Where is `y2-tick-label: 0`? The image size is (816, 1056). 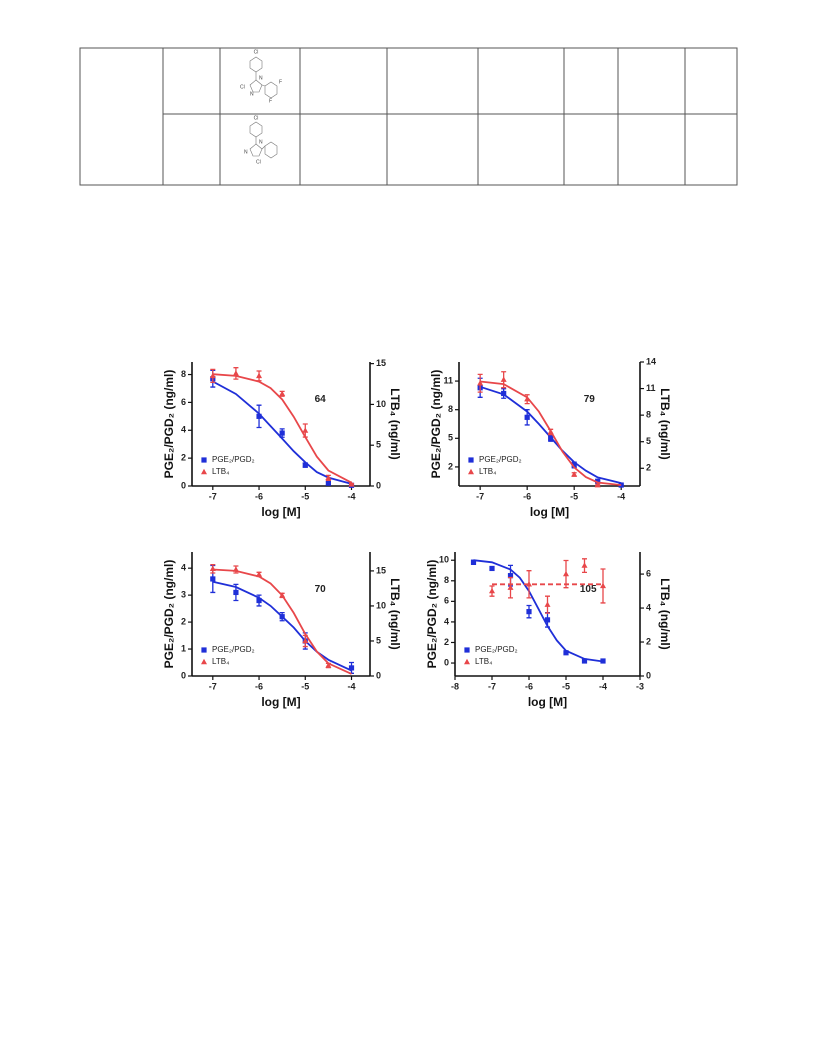 y2-tick-label: 0 is located at coordinates (378, 485).